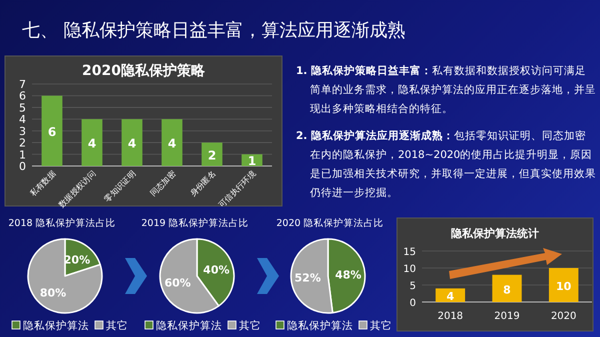 Image resolution: width=600 pixels, height=337 pixels. I want to click on y-tick-label: 1, so click(22, 155).